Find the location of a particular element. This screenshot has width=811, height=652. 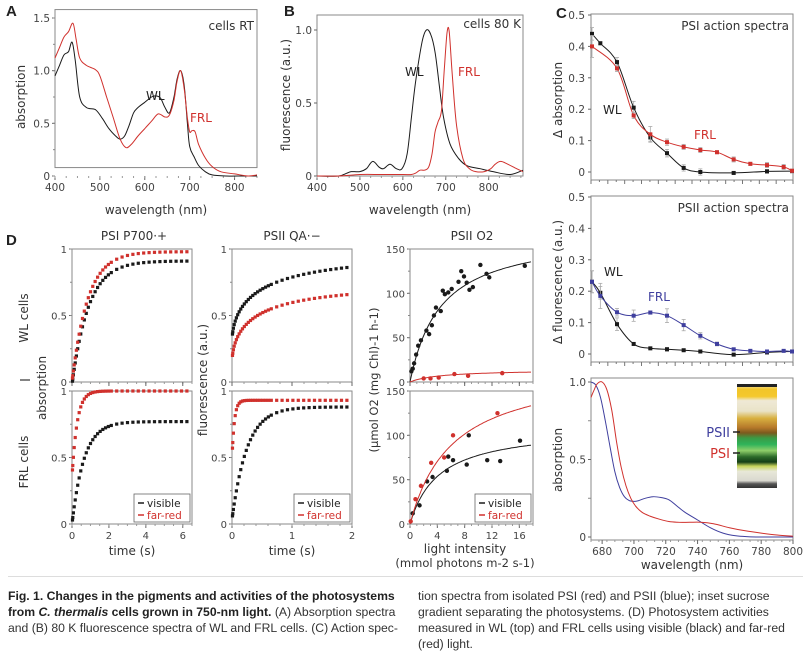

d-o2-ylabel: (µmol O2 (mg Chl)-1 h-1) is located at coordinates (374, 380).